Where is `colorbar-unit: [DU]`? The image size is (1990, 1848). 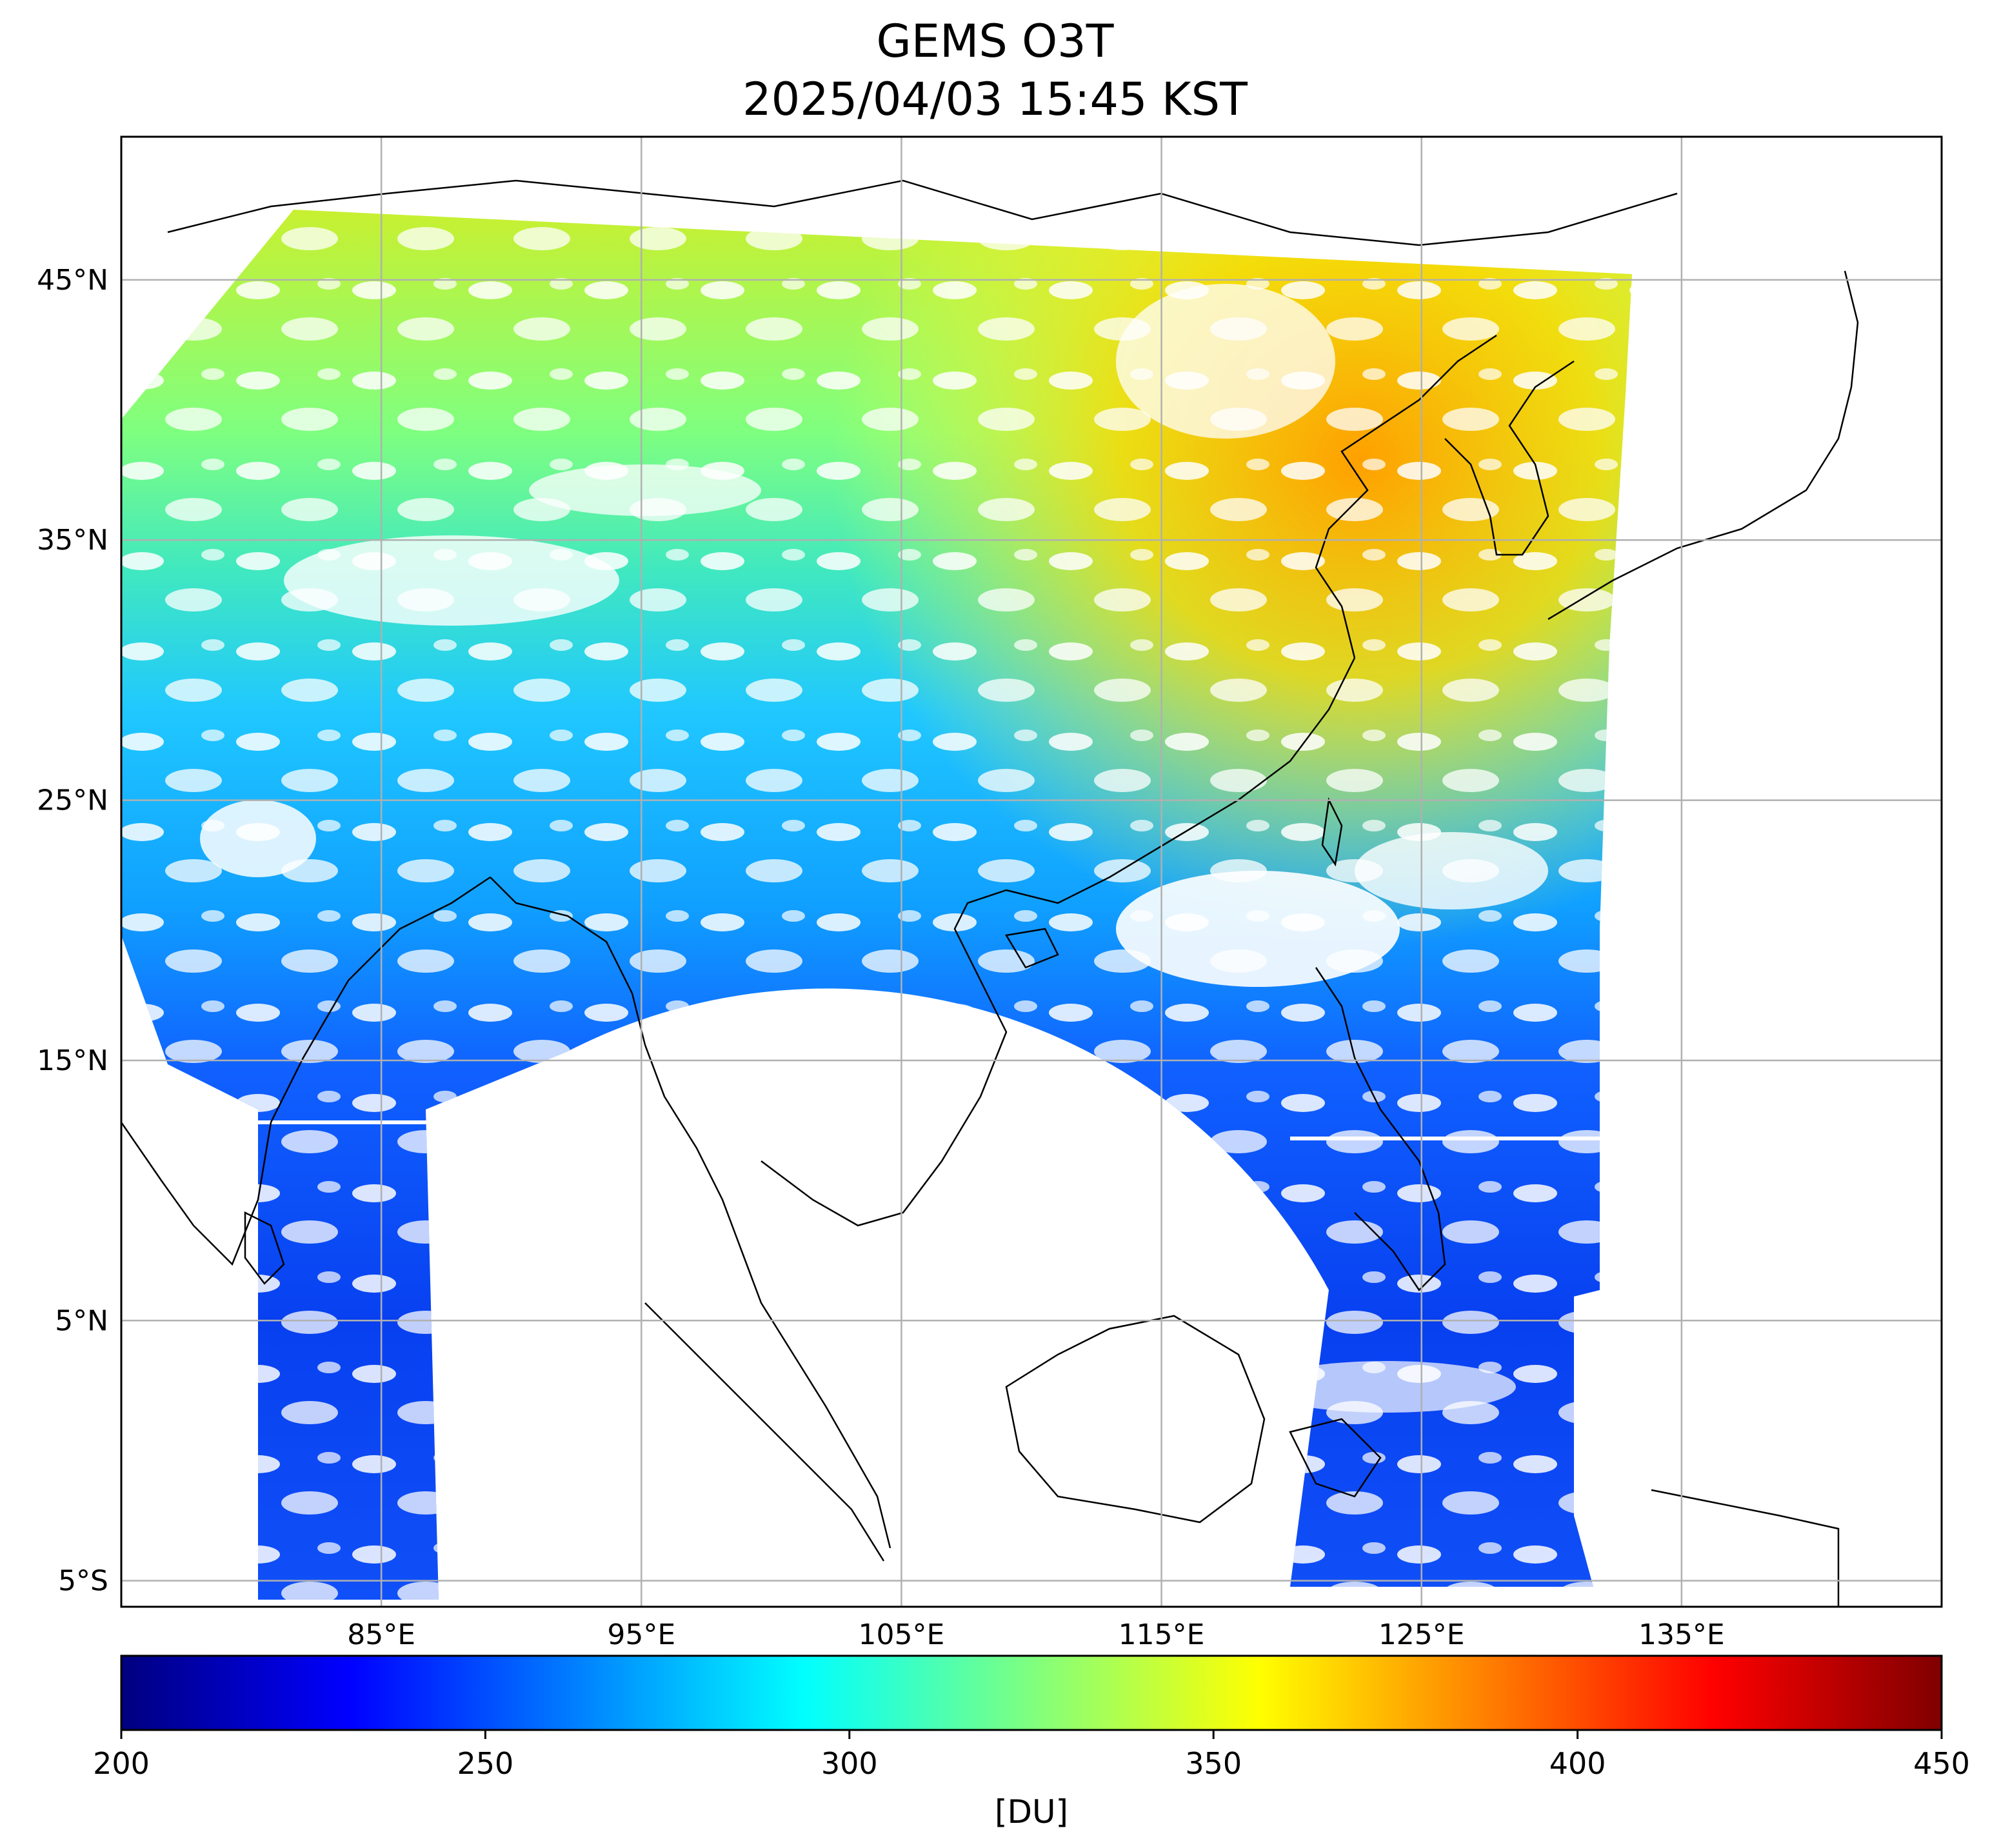 colorbar-unit: [DU] is located at coordinates (1031, 1812).